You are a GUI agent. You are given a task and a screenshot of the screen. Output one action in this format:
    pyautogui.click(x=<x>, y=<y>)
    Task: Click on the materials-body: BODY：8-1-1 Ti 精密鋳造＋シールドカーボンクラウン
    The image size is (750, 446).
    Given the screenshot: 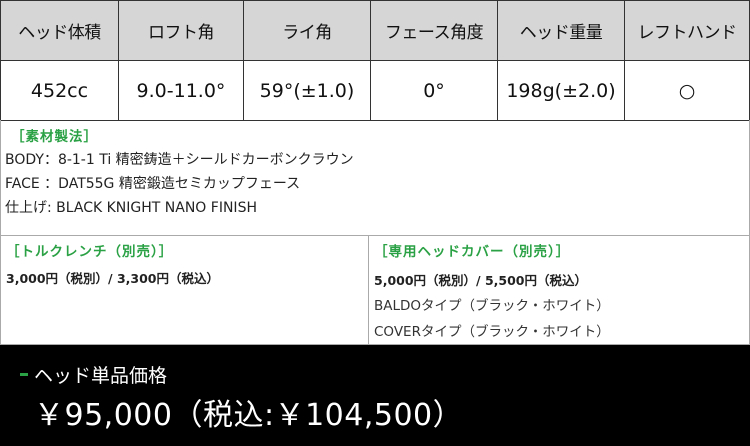 What is the action you would take?
    pyautogui.click(x=179, y=160)
    